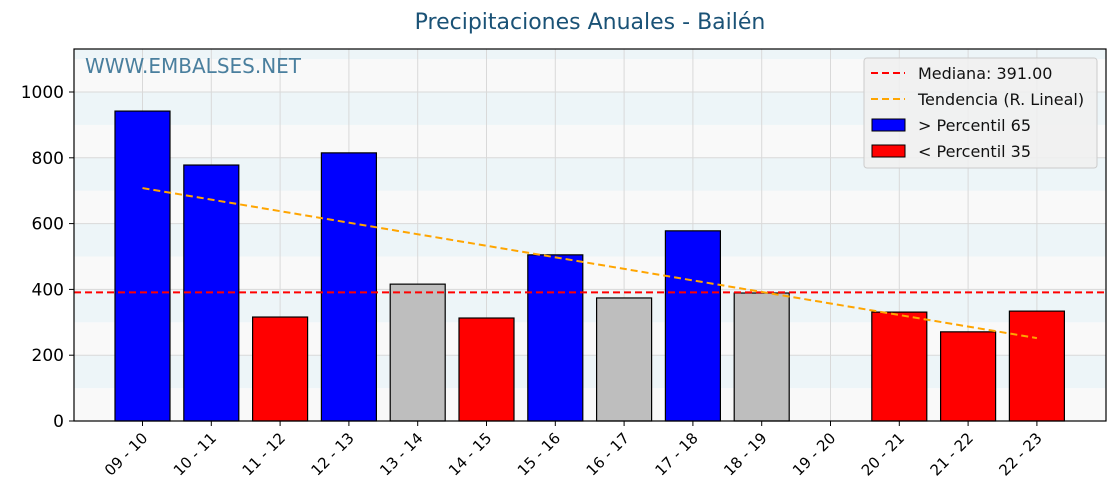 The image size is (1120, 500). I want to click on x-tick-label: 13 - 14, so click(401, 454).